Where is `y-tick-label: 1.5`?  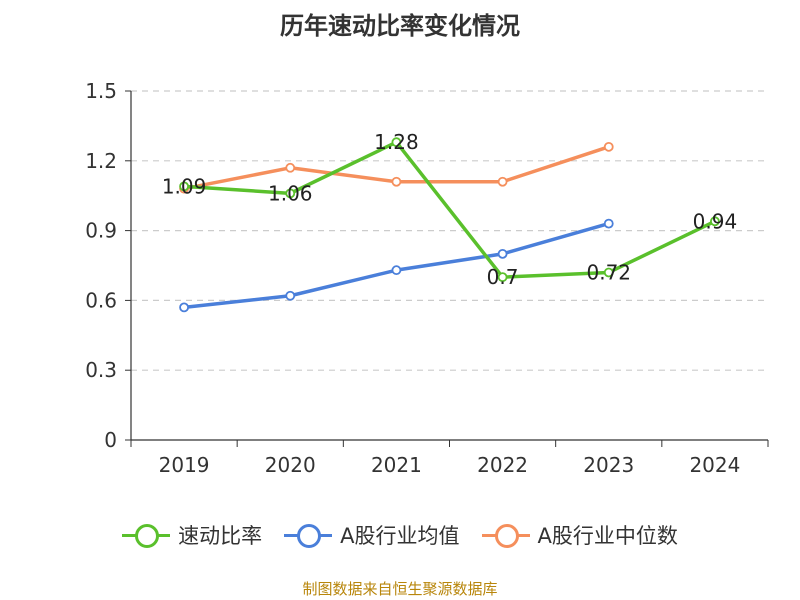 y-tick-label: 1.5 is located at coordinates (101, 91).